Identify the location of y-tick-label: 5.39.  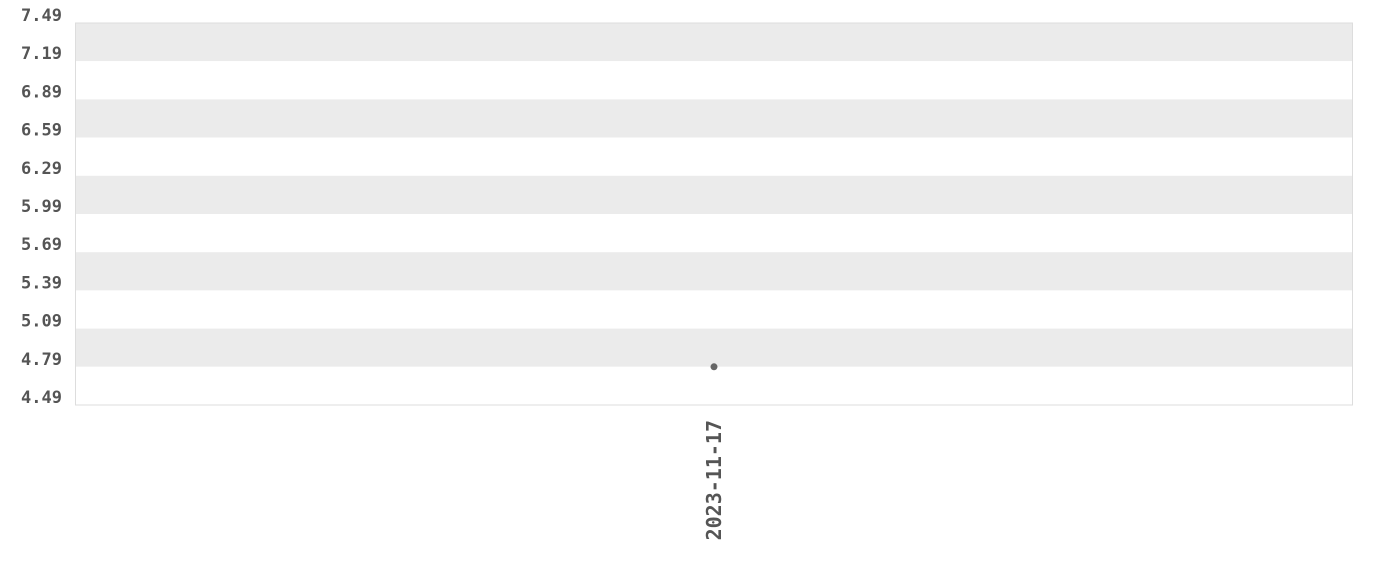
(41, 283).